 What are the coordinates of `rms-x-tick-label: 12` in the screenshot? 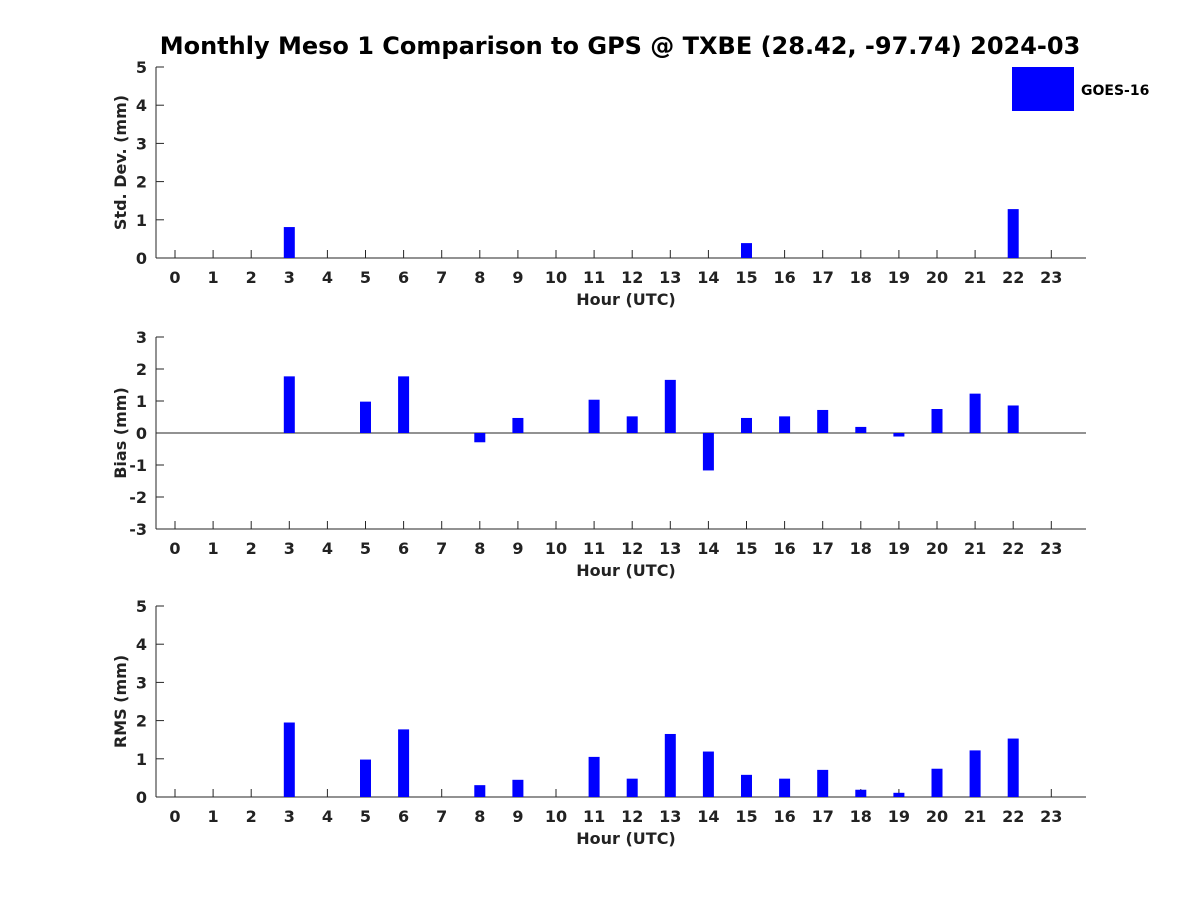 It's located at (632, 816).